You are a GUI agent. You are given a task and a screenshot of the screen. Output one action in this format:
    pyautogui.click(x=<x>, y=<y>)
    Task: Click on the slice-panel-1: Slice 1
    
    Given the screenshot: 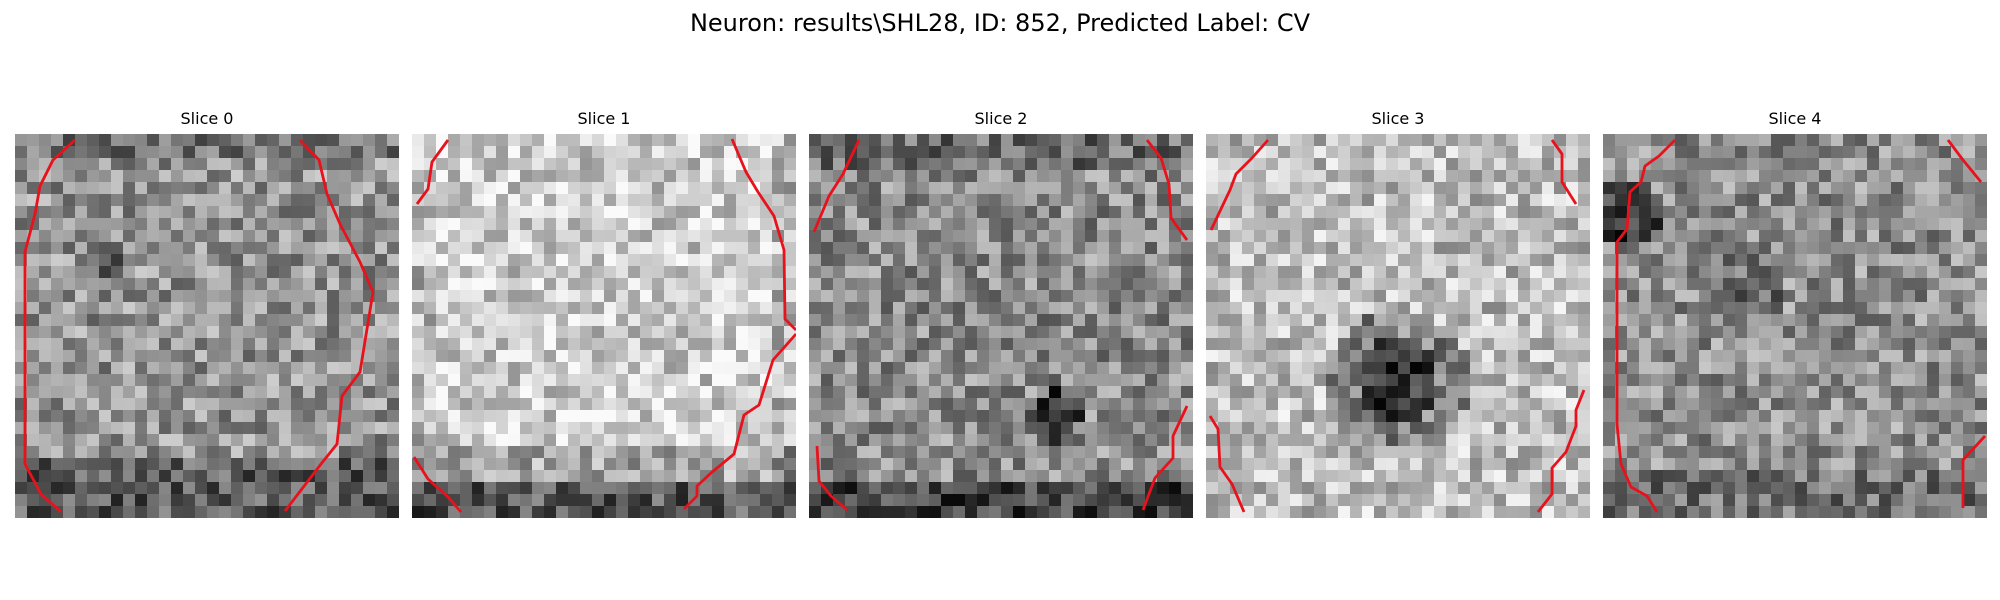 What is the action you would take?
    pyautogui.click(x=604, y=317)
    